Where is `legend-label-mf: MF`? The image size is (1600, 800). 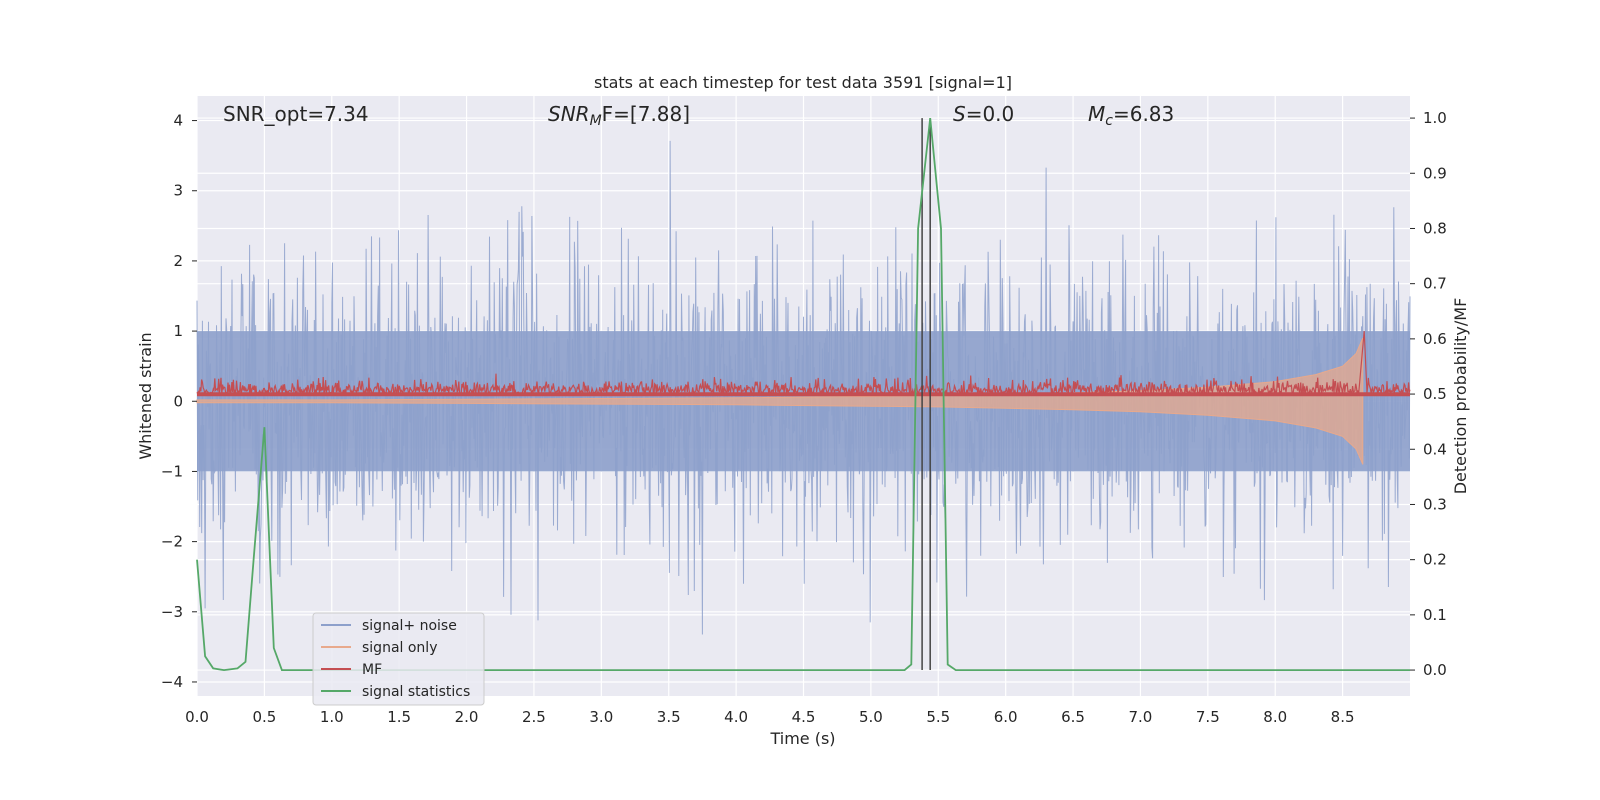
legend-label-mf: MF is located at coordinates (372, 670).